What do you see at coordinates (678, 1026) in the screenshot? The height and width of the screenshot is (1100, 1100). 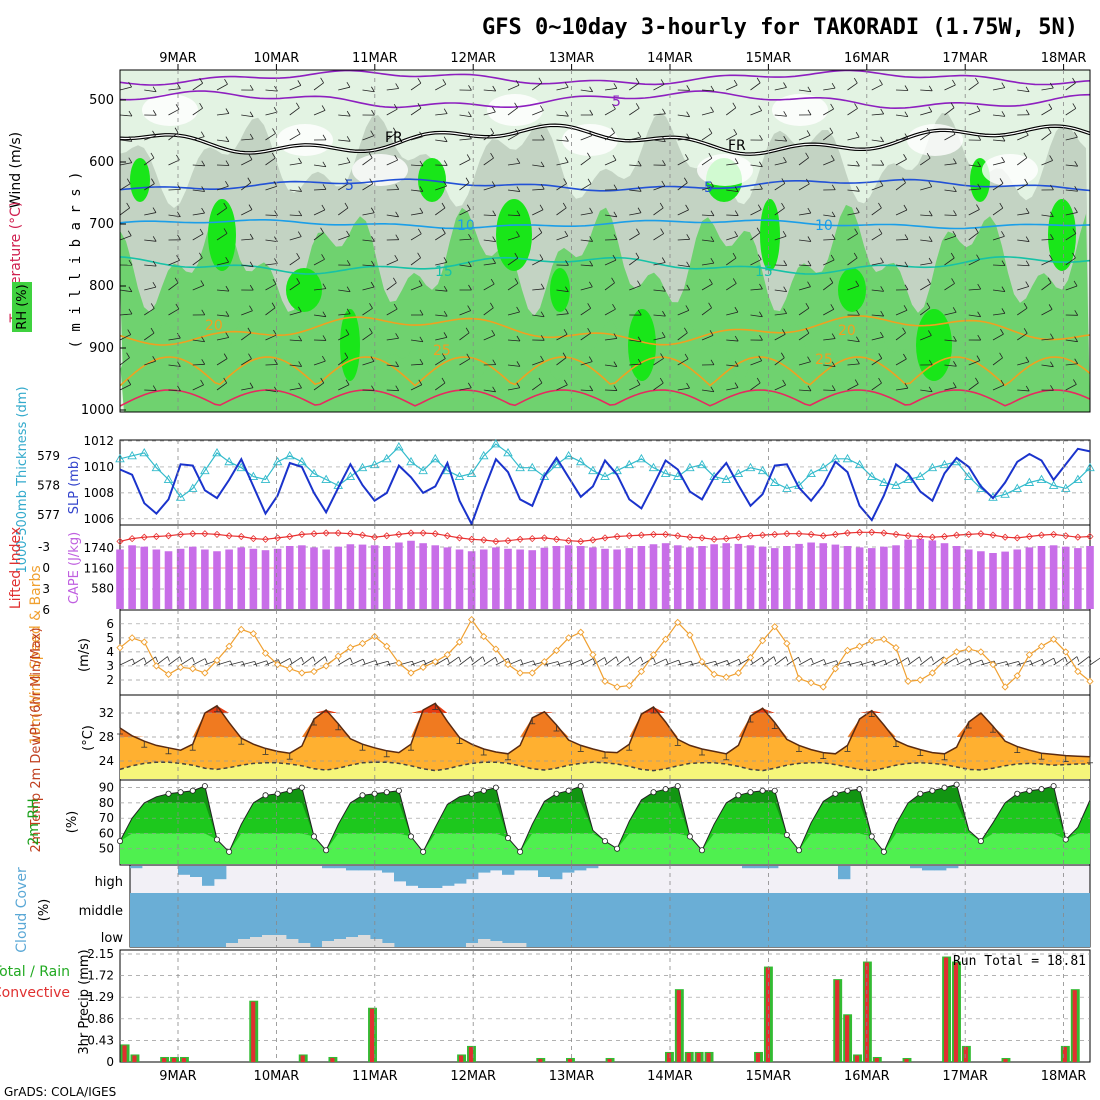 I see `precip-bar-convective` at bounding box center [678, 1026].